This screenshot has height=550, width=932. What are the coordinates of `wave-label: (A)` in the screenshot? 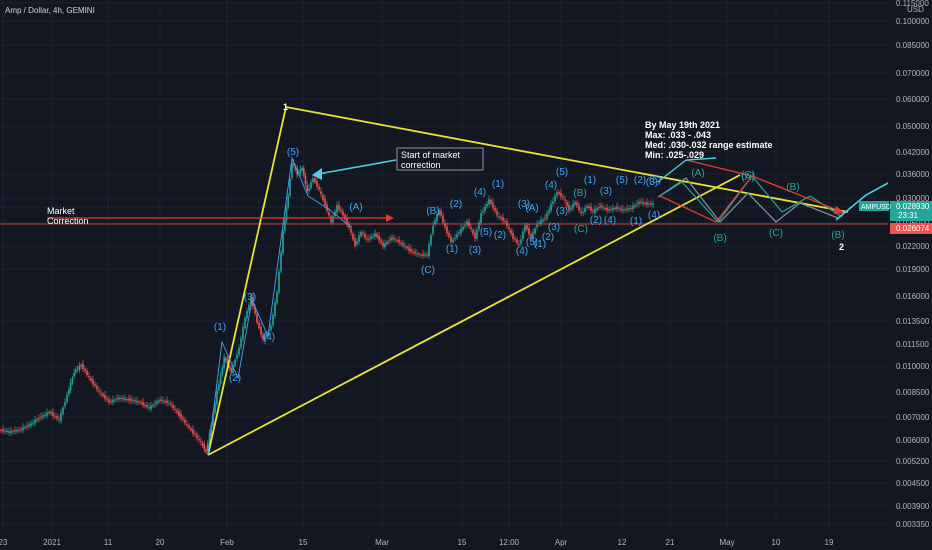 It's located at (747, 177).